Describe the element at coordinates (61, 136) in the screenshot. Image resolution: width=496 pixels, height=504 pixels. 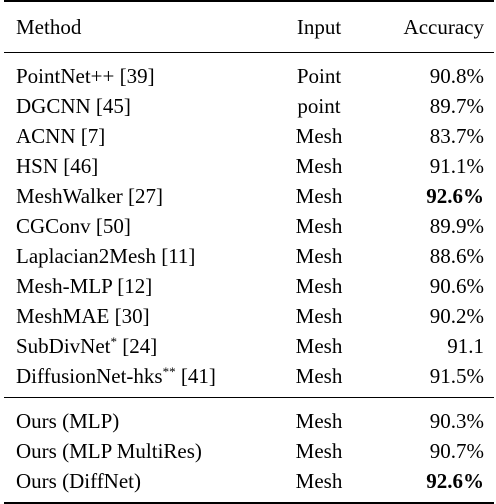
I see `method-name: ACNN [7]` at that location.